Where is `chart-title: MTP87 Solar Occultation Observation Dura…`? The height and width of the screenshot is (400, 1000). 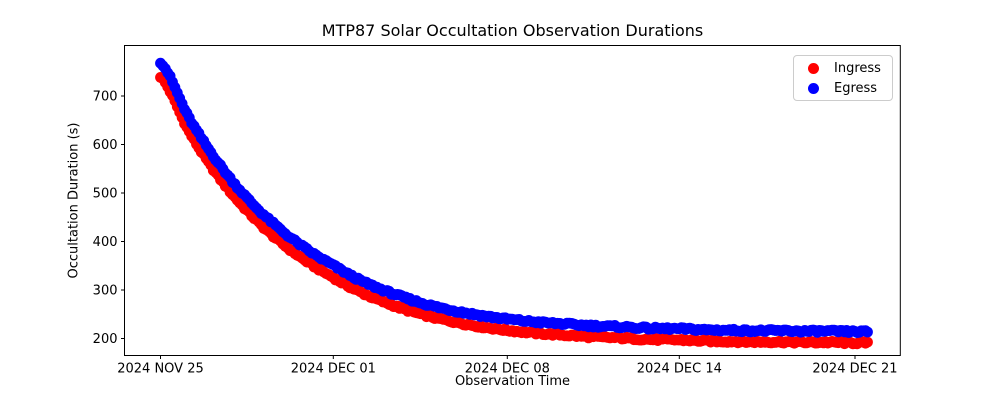 chart-title: MTP87 Solar Occultation Observation Dura… is located at coordinates (512, 30).